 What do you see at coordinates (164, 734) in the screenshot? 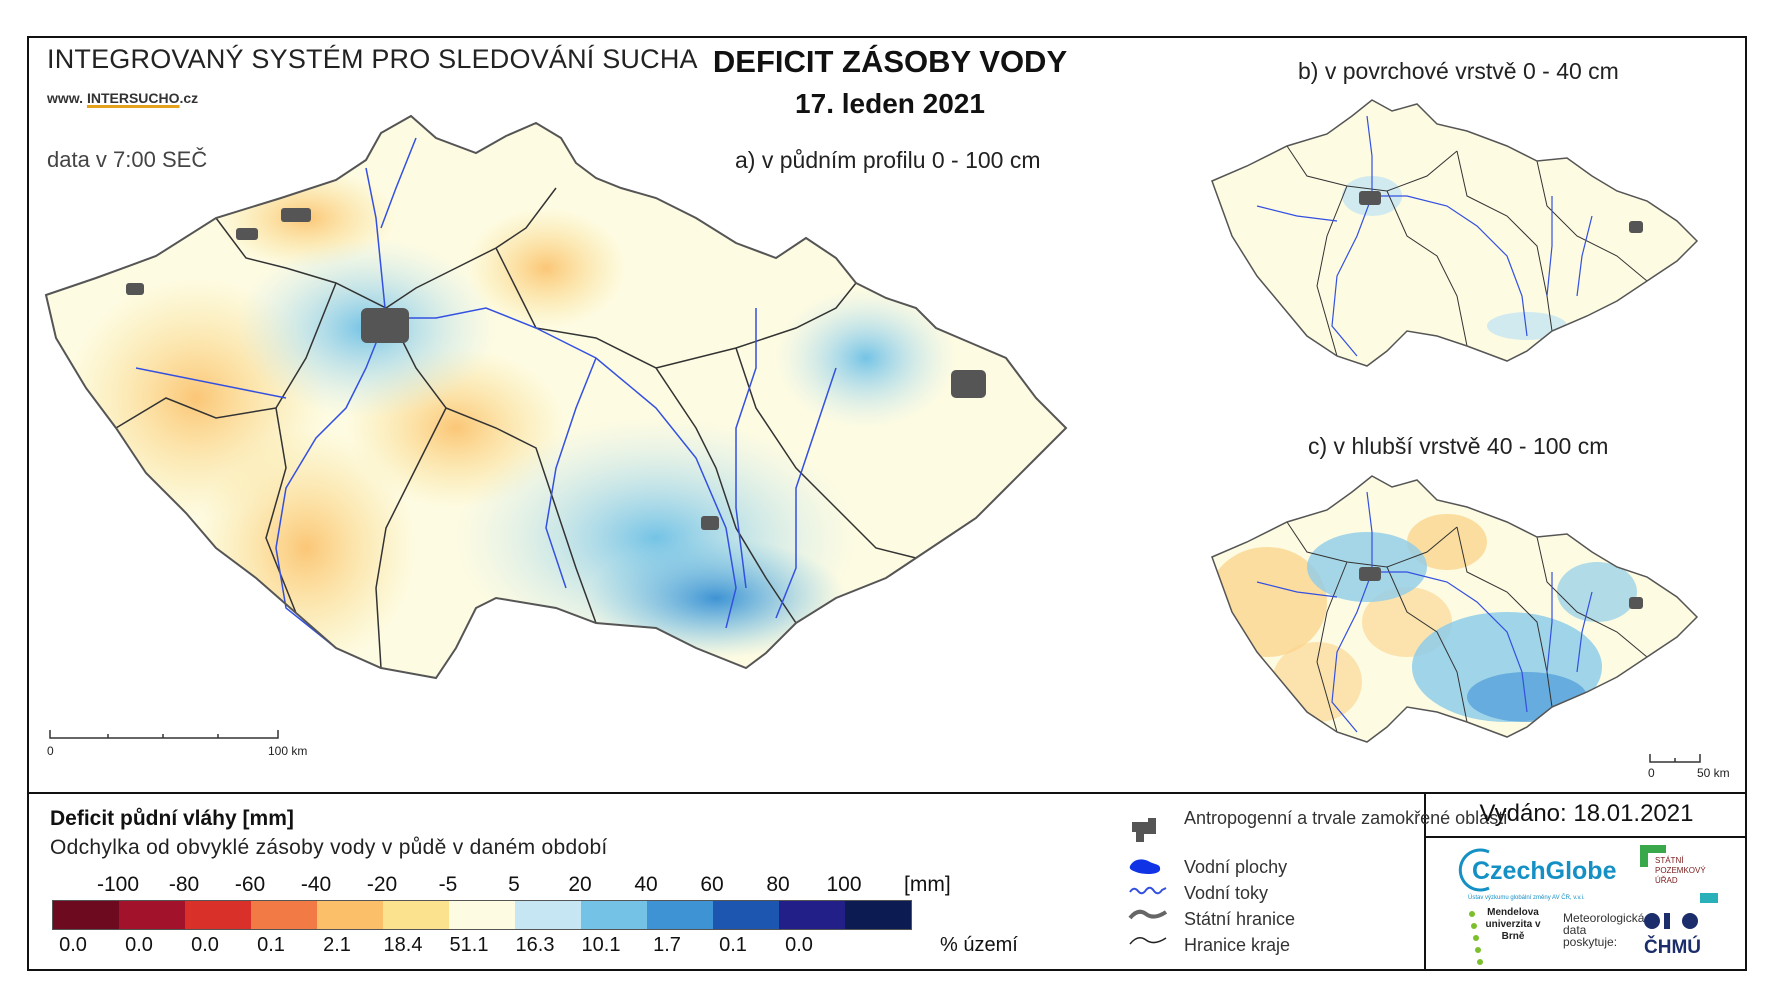
I see `scale-bar-a` at bounding box center [164, 734].